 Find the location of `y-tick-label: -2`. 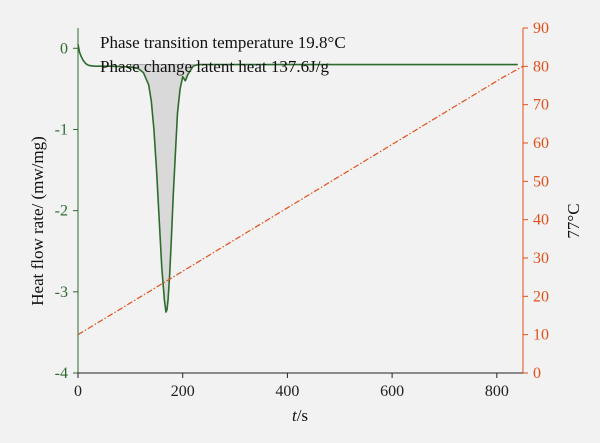

y-tick-label: -2 is located at coordinates (61, 211).